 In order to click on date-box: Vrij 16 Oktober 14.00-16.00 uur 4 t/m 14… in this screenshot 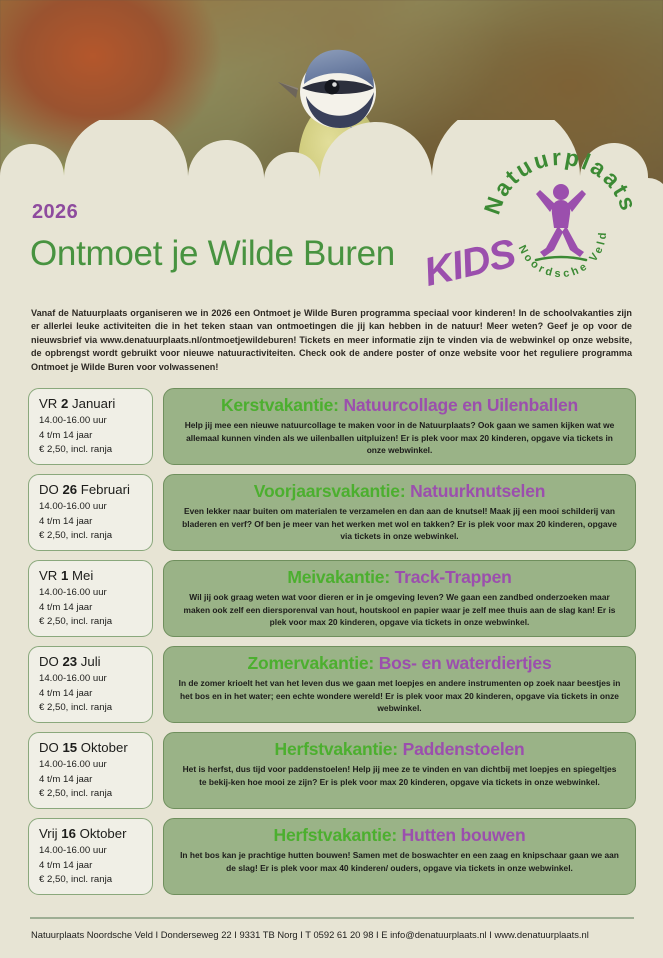, I will do `click(90, 856)`.